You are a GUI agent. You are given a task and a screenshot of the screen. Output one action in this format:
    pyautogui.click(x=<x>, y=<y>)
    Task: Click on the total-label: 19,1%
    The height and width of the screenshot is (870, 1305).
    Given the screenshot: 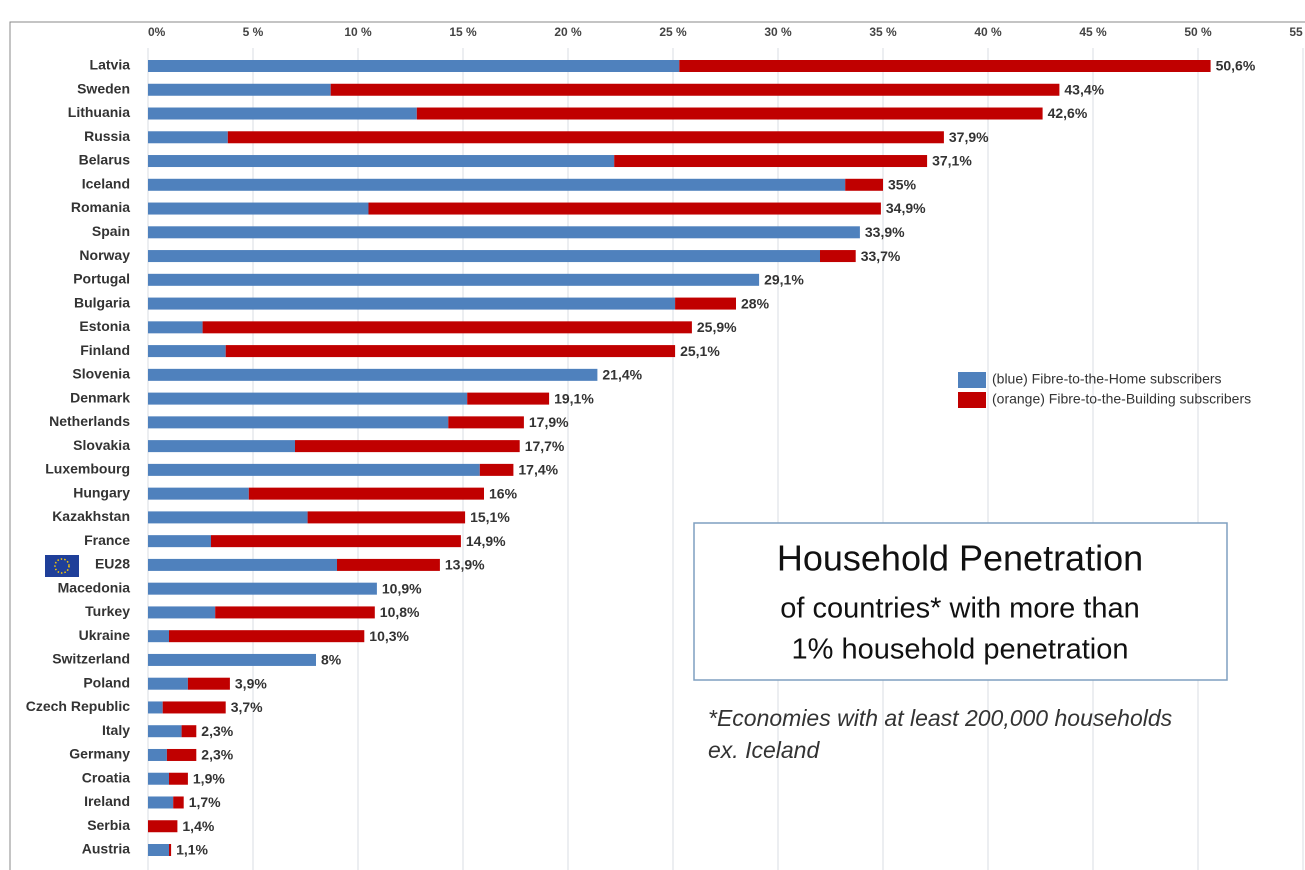 What is the action you would take?
    pyautogui.click(x=574, y=398)
    